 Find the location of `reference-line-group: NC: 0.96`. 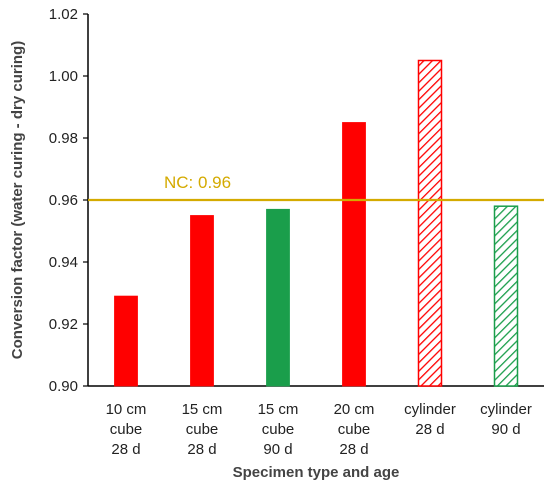

reference-line-group: NC: 0.96 is located at coordinates (316, 187).